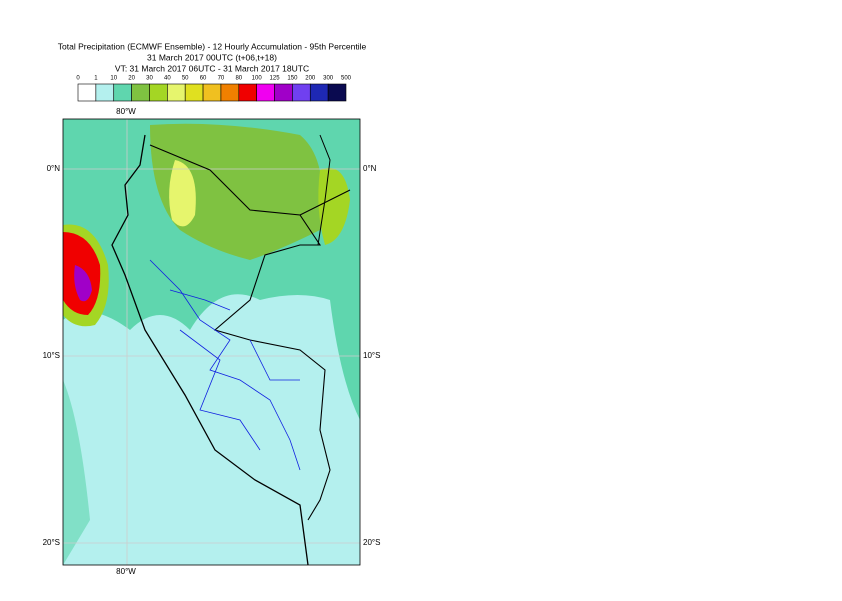  What do you see at coordinates (275, 79) in the screenshot?
I see `colorbar-label: 125` at bounding box center [275, 79].